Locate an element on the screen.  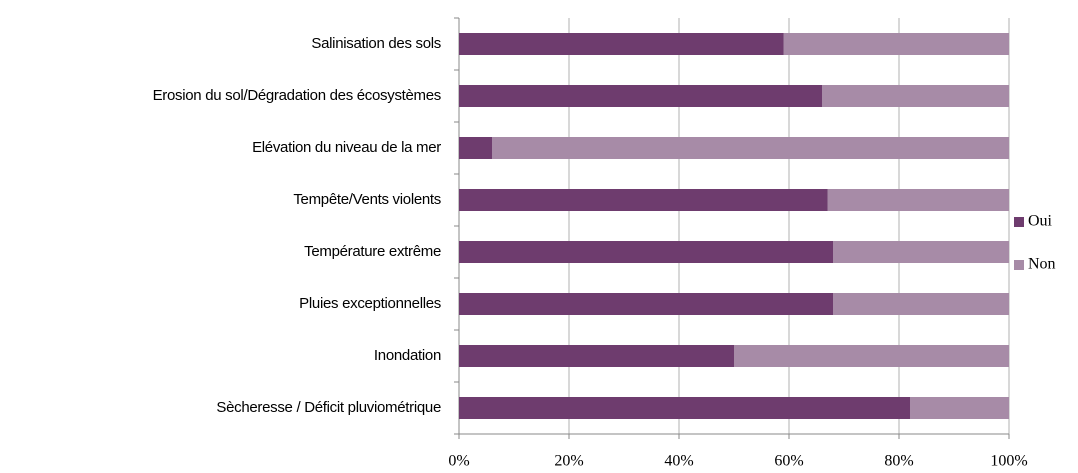
y-tick-label: Elévation du niveau de la mer is located at coordinates (346, 147).